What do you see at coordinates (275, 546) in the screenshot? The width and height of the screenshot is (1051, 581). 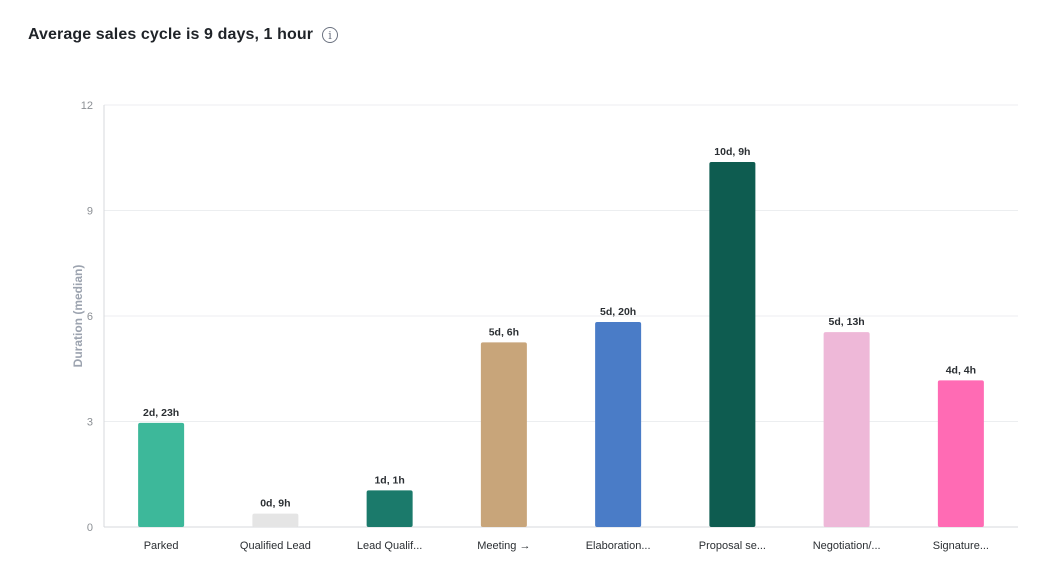 I see `x-tick-label: Qualified Lead` at bounding box center [275, 546].